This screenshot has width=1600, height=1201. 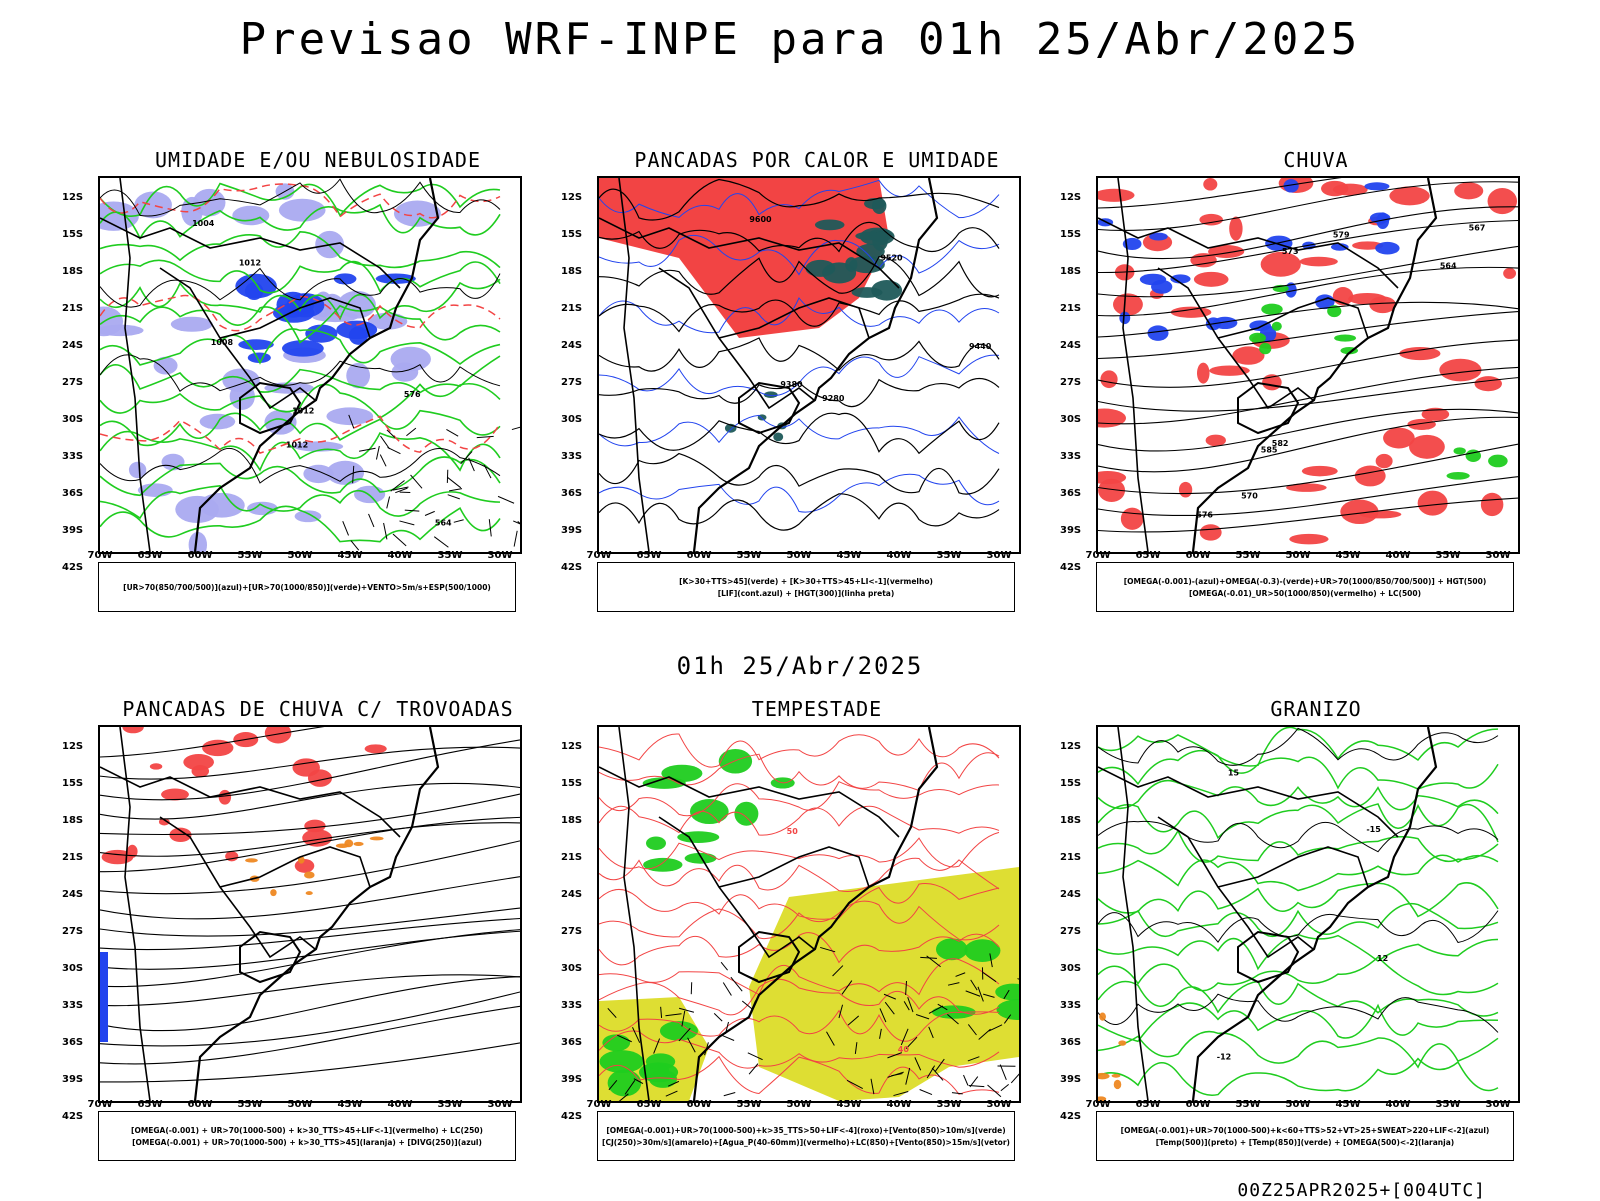 I want to click on lon-tick-label: 65W, so click(x=649, y=555).